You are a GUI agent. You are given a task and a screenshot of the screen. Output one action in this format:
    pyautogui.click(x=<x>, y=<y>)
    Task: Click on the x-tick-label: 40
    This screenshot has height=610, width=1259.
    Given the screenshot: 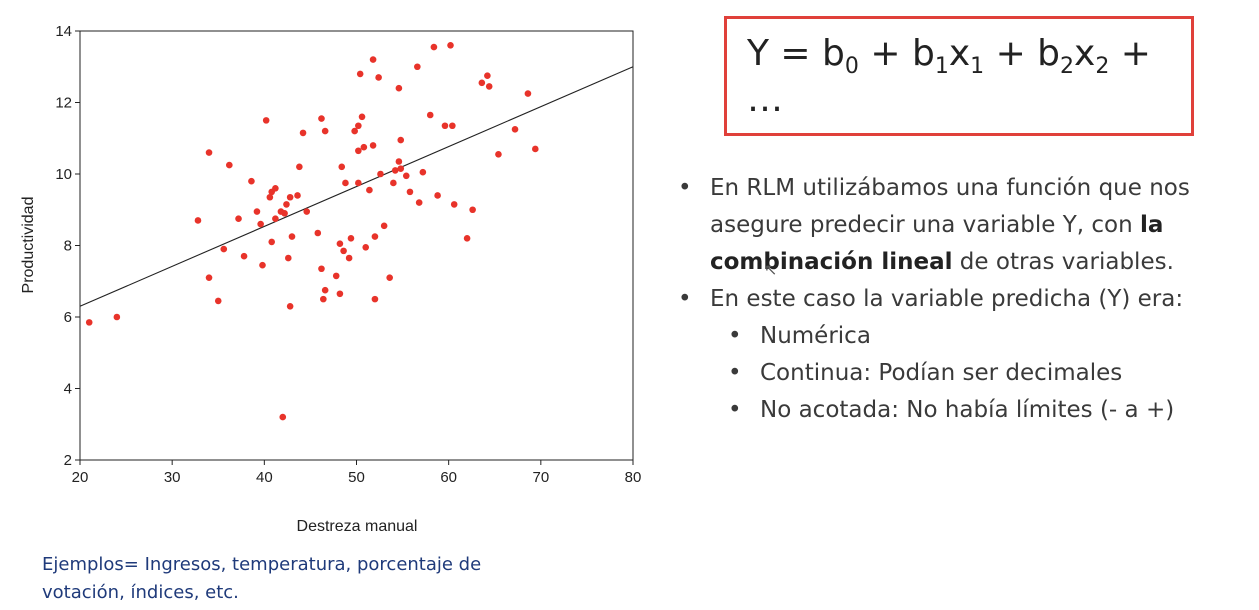 What is the action you would take?
    pyautogui.click(x=264, y=477)
    